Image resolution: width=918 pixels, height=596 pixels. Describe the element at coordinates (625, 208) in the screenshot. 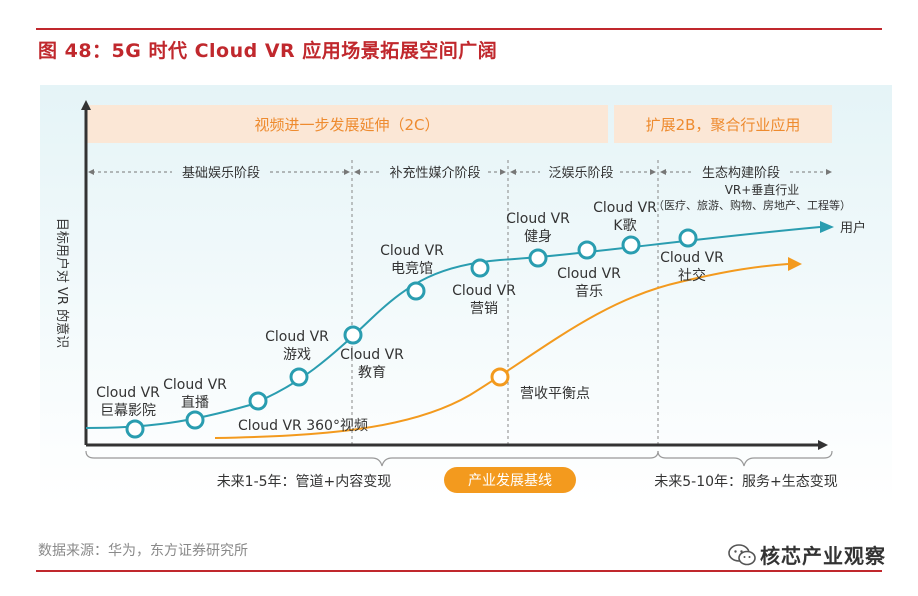

I see `milestone-karaoke-line1: Cloud VR` at that location.